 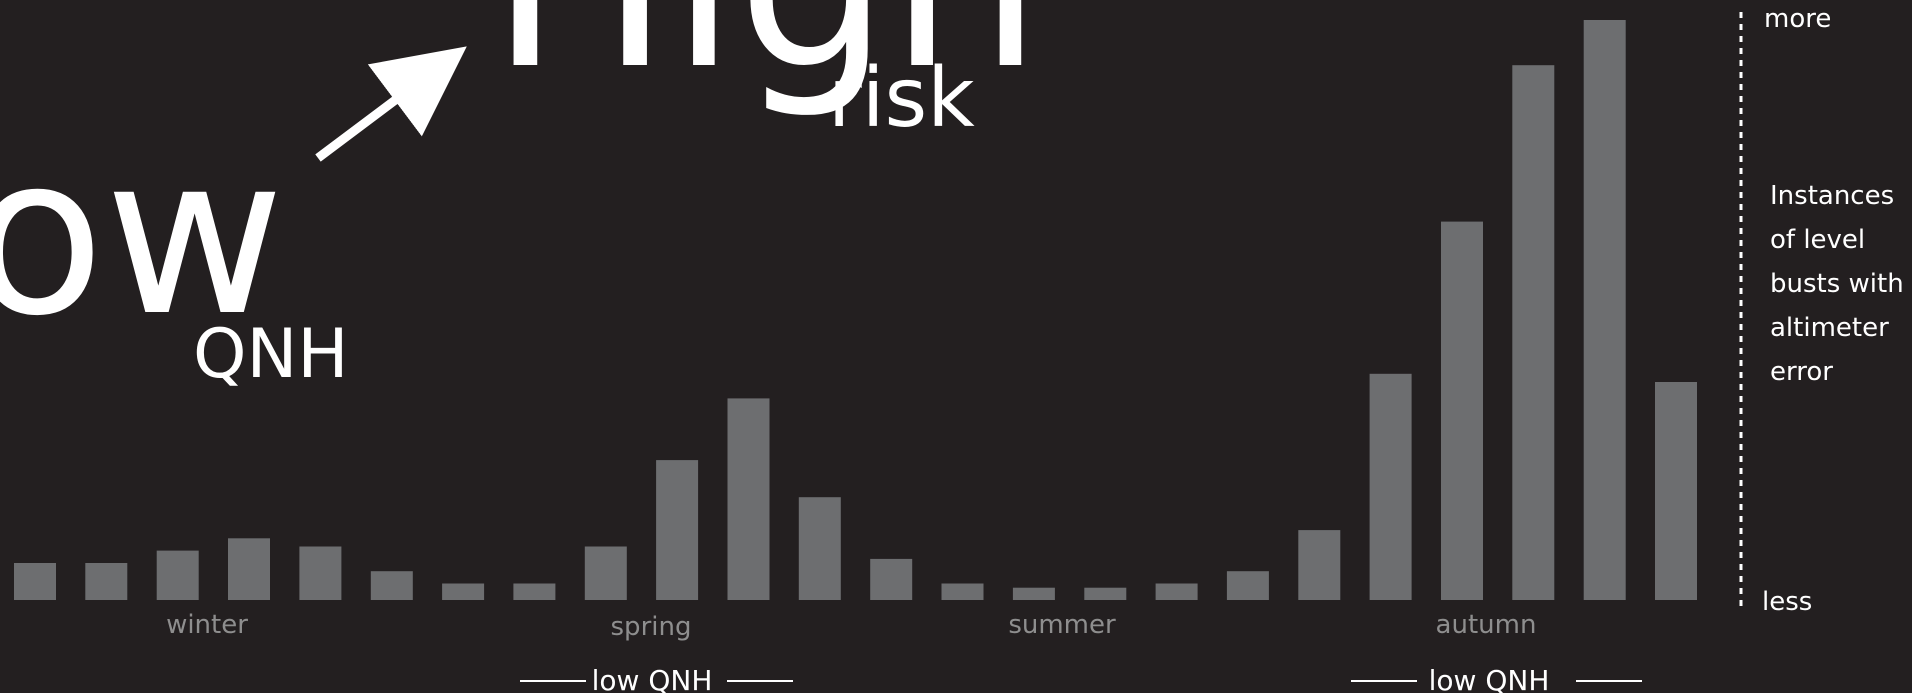 What do you see at coordinates (1829, 328) in the screenshot?
I see `y-axis-title-line-4: altimeter` at bounding box center [1829, 328].